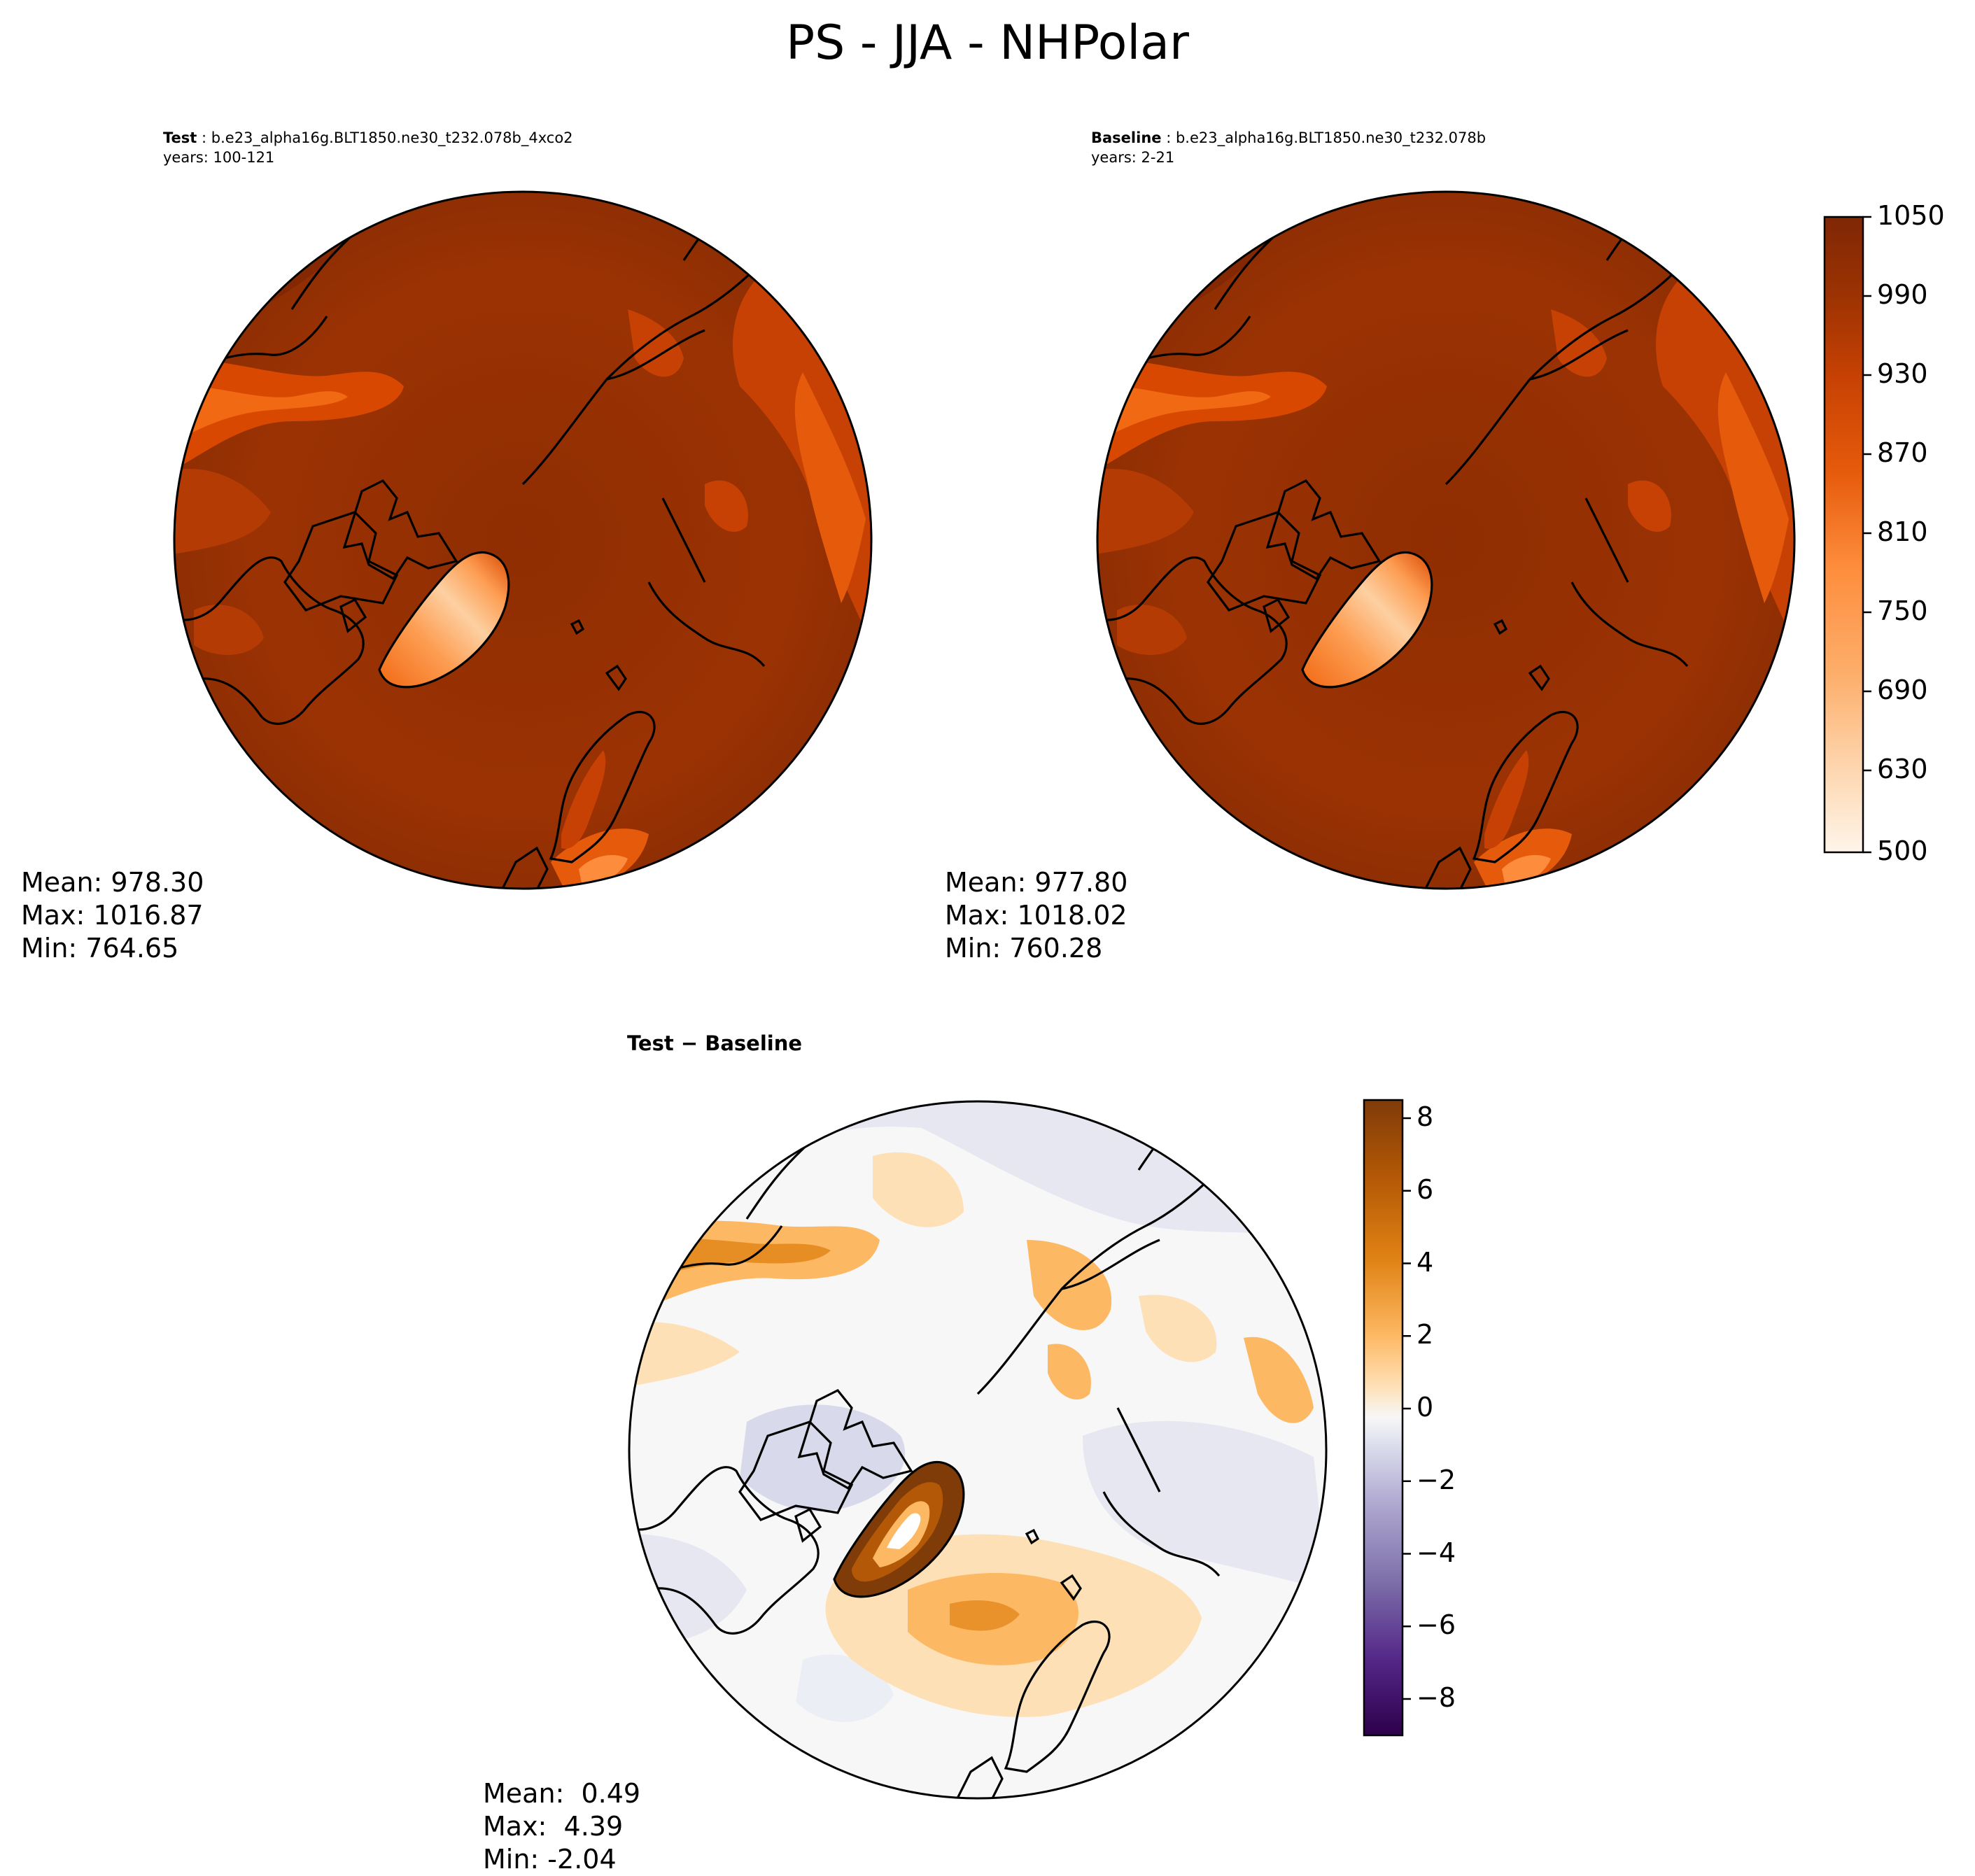 The height and width of the screenshot is (1876, 1975). What do you see at coordinates (1436, 1480) in the screenshot?
I see `difference-colorbar-tick-label: −2` at bounding box center [1436, 1480].